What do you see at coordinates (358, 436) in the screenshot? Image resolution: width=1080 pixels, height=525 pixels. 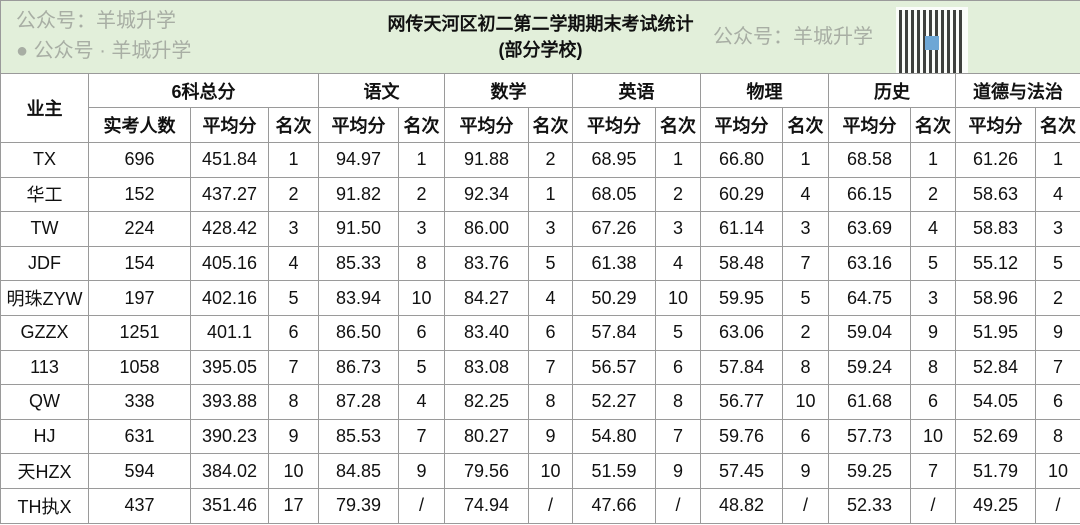 I see `table-cell: 85.53` at bounding box center [358, 436].